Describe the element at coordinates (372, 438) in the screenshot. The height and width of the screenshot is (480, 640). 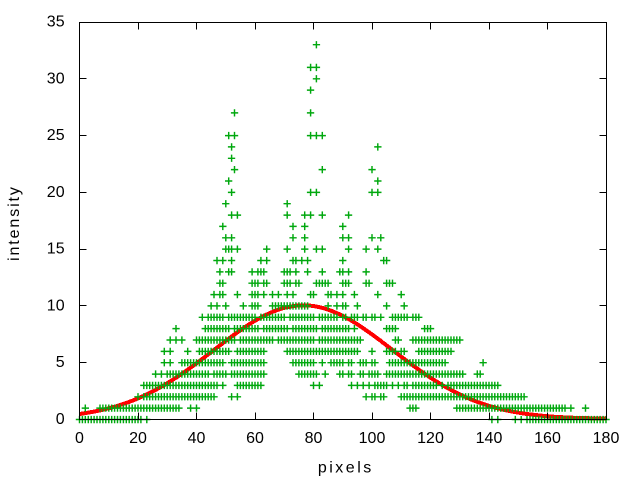
I see `svg-text: 100` at that location.